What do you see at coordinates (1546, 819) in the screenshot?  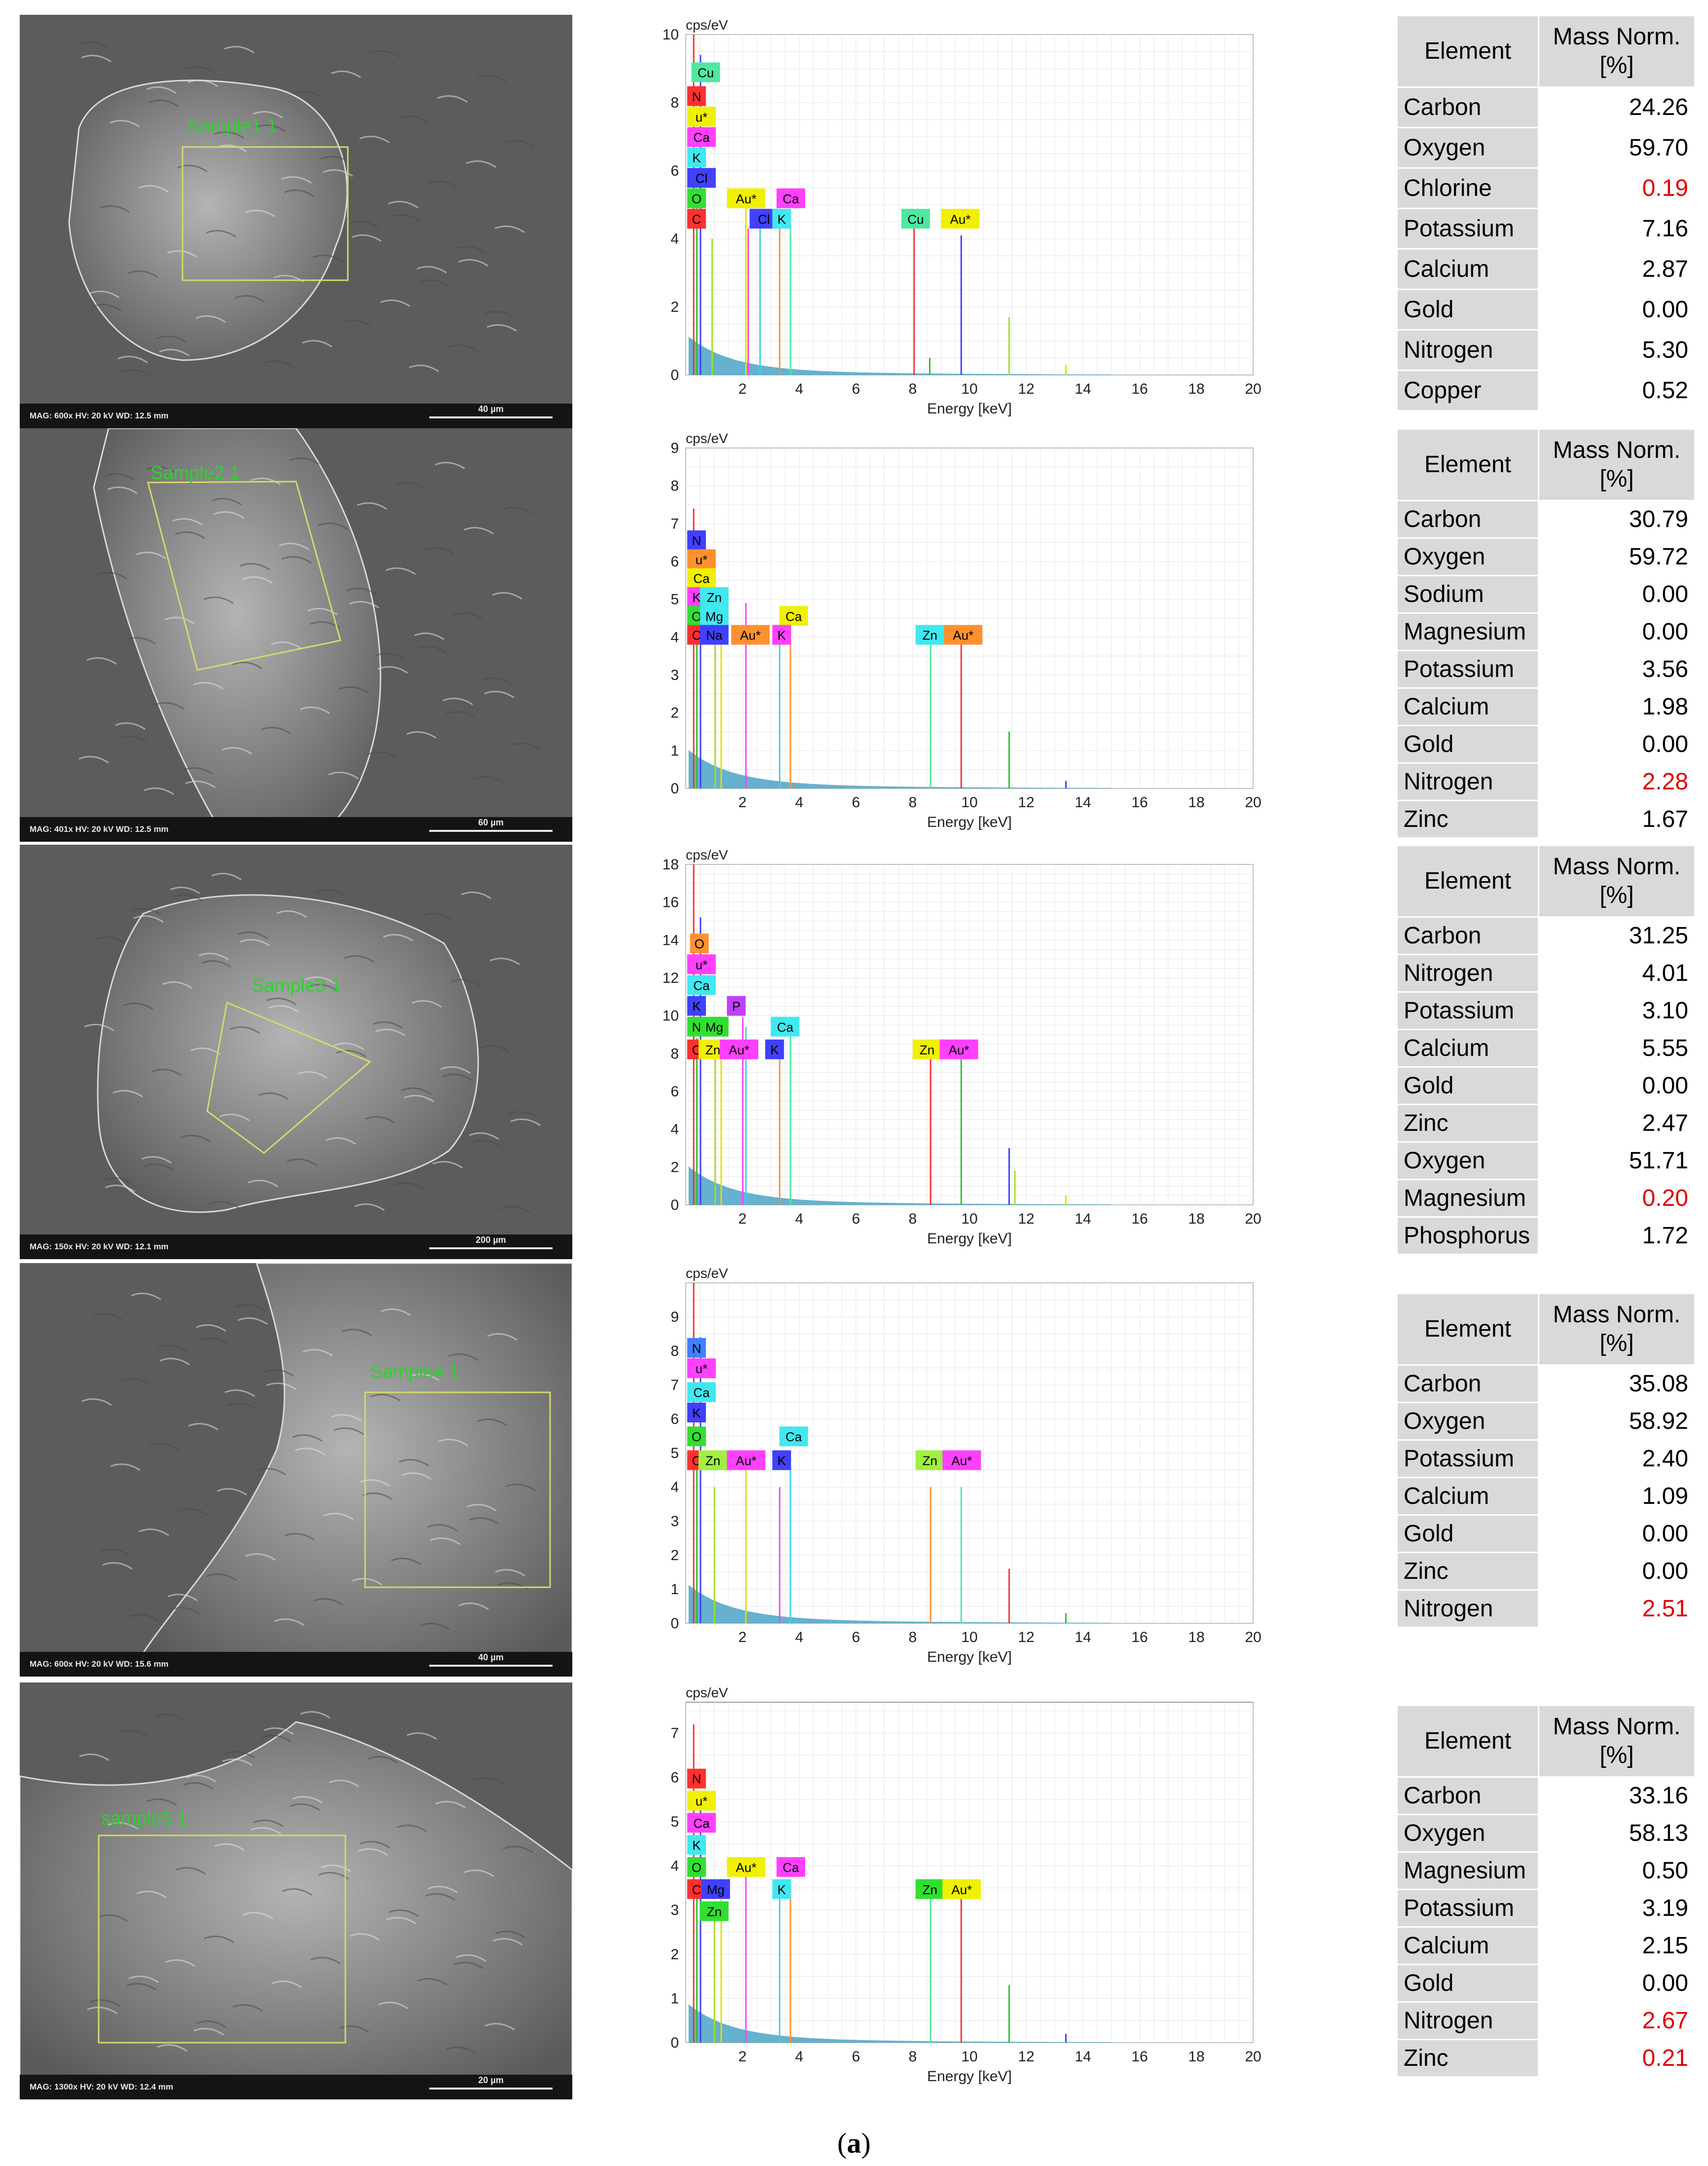 I see `table-row: Zinc 1.67` at bounding box center [1546, 819].